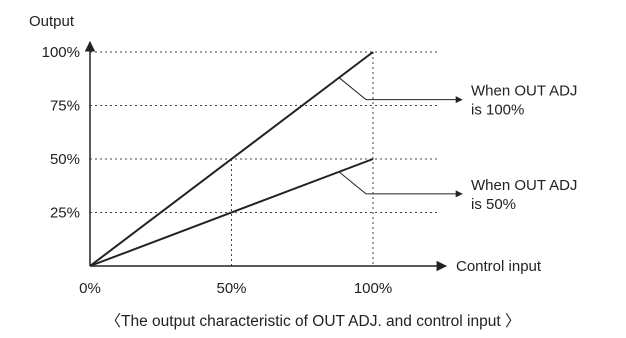 This screenshot has height=338, width=626. Describe the element at coordinates (231, 212) in the screenshot. I see `series-line` at that location.